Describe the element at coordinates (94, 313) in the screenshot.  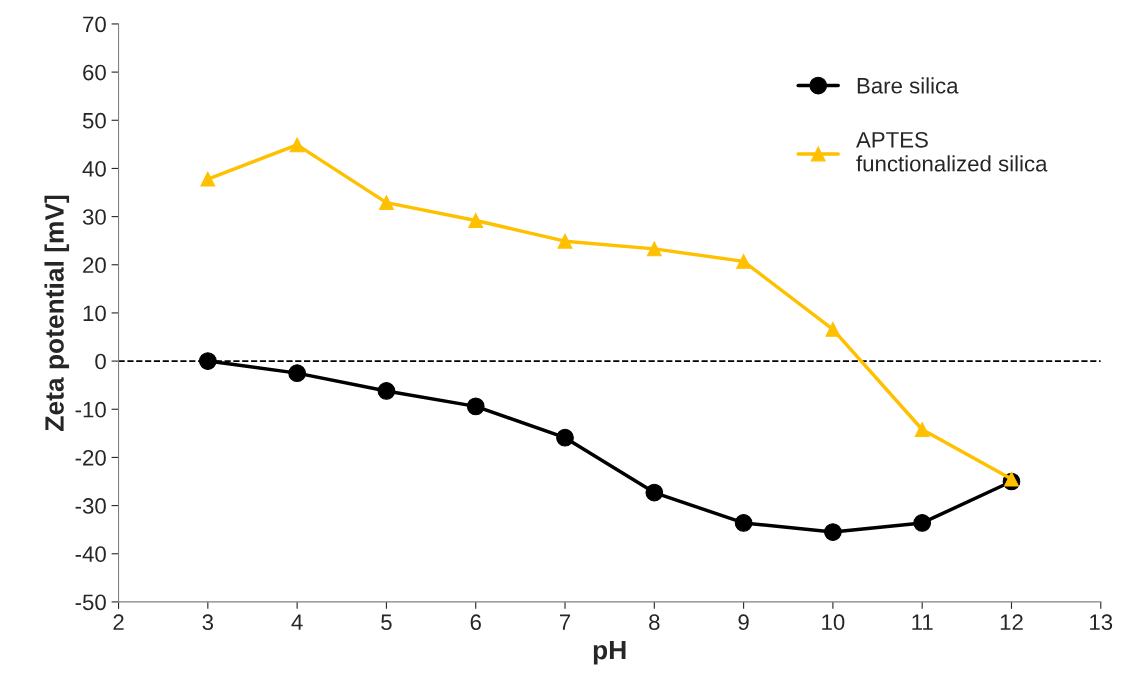
I see `y-tick-label: 10` at that location.